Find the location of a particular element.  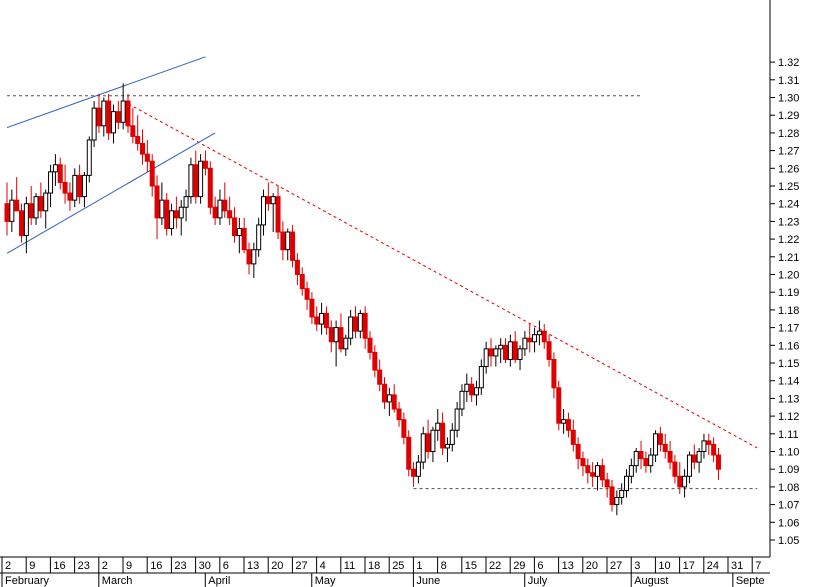

x-tick-label: 9 is located at coordinates (129, 566).